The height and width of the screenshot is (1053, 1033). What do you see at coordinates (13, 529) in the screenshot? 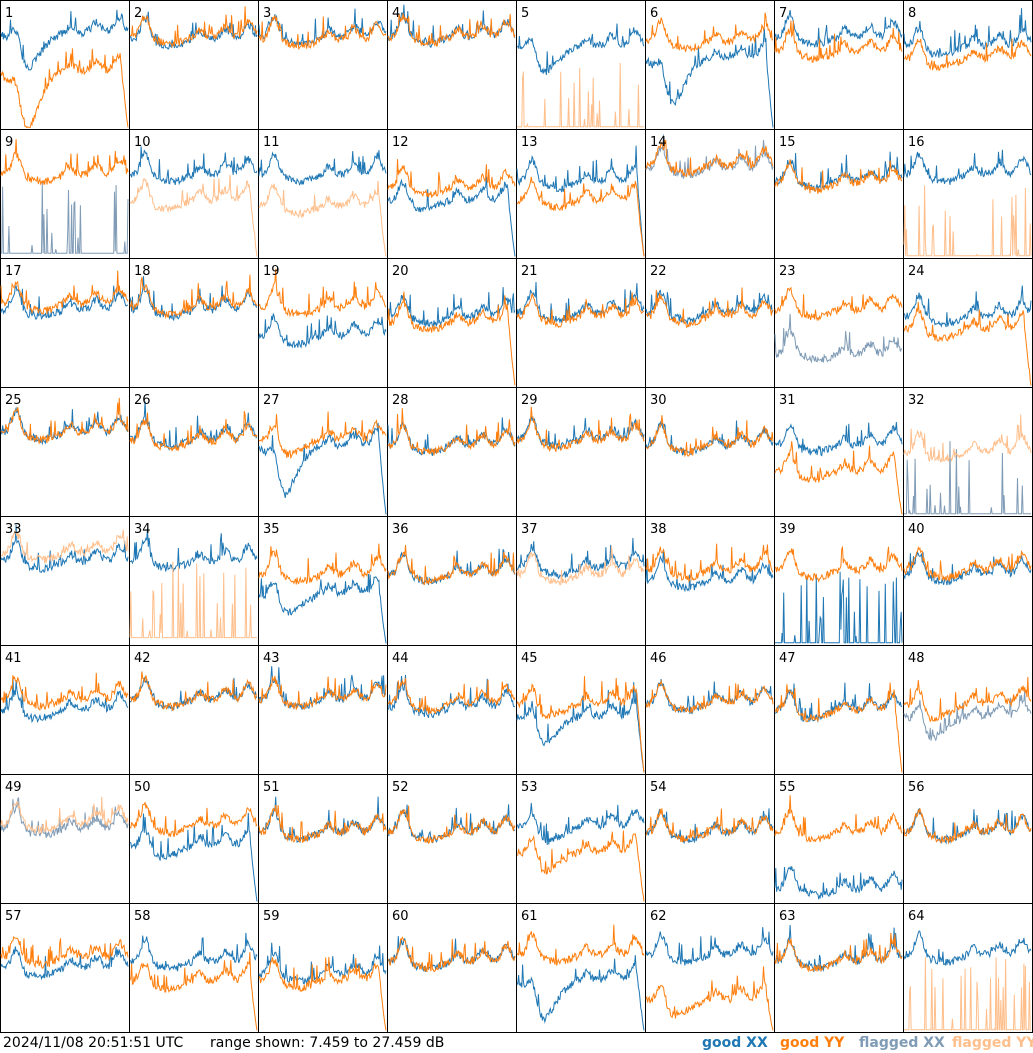
I see `panel-label: 33` at bounding box center [13, 529].